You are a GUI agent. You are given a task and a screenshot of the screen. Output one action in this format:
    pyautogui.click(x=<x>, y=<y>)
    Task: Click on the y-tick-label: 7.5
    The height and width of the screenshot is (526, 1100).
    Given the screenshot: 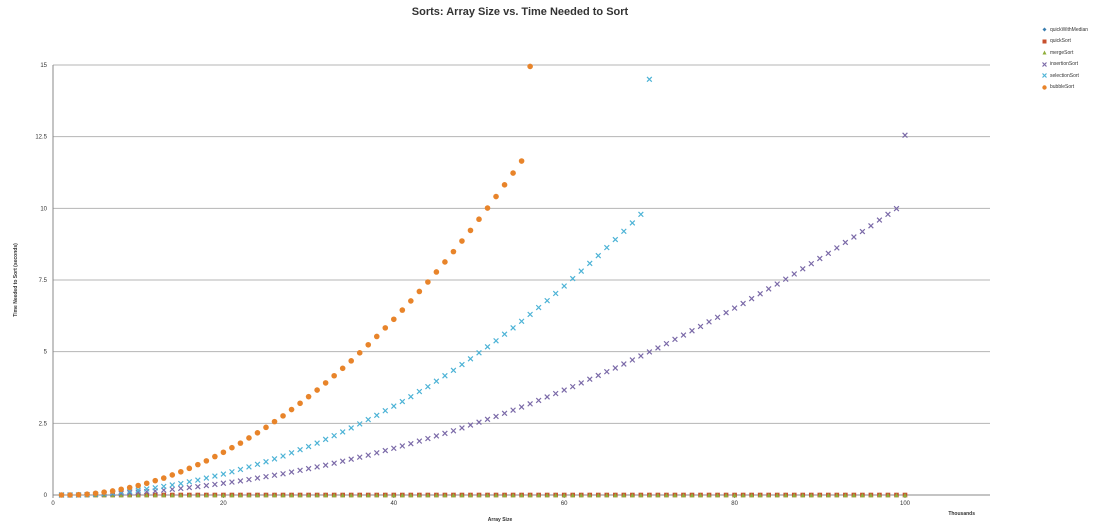 What is the action you would take?
    pyautogui.click(x=43, y=281)
    